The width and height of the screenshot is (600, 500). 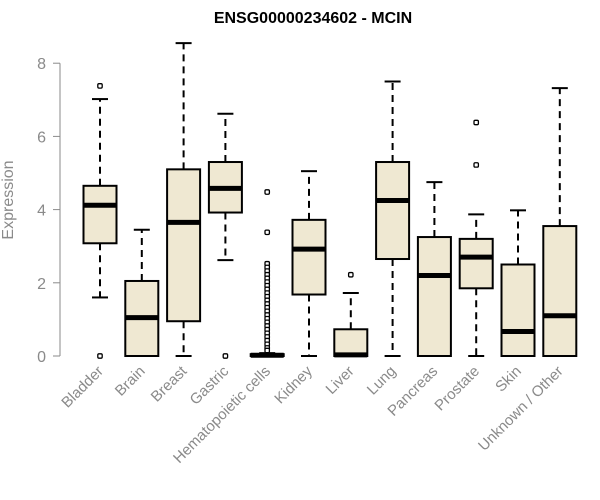 What do you see at coordinates (41, 357) in the screenshot?
I see `y-tick-label: 0` at bounding box center [41, 357].